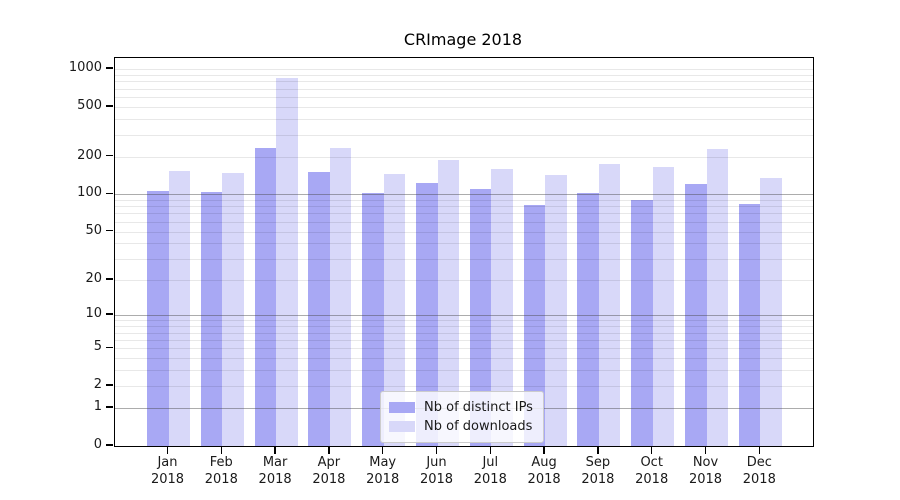 This screenshot has height=500, width=900. I want to click on bar-downloads-aug, so click(556, 310).